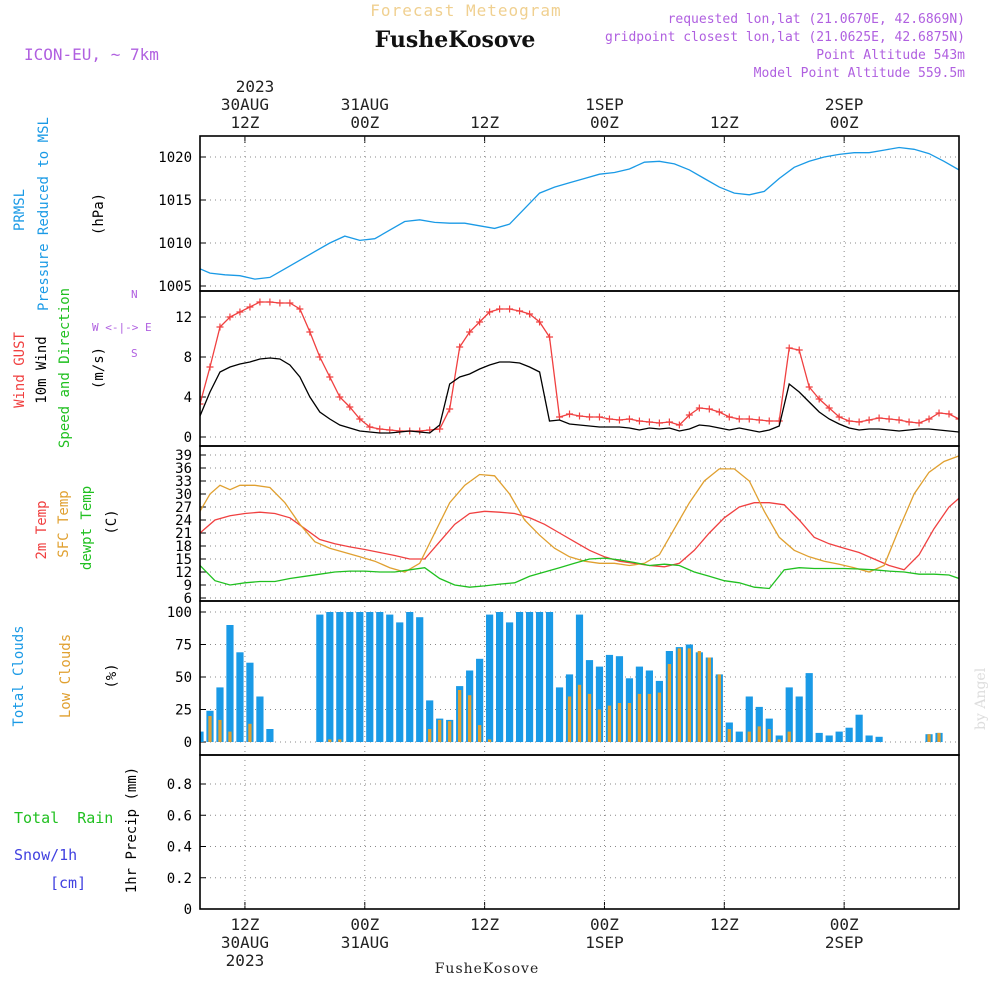 This screenshot has width=1000, height=1000. What do you see at coordinates (183, 573) in the screenshot?
I see `ytick-label: 12` at bounding box center [183, 573].